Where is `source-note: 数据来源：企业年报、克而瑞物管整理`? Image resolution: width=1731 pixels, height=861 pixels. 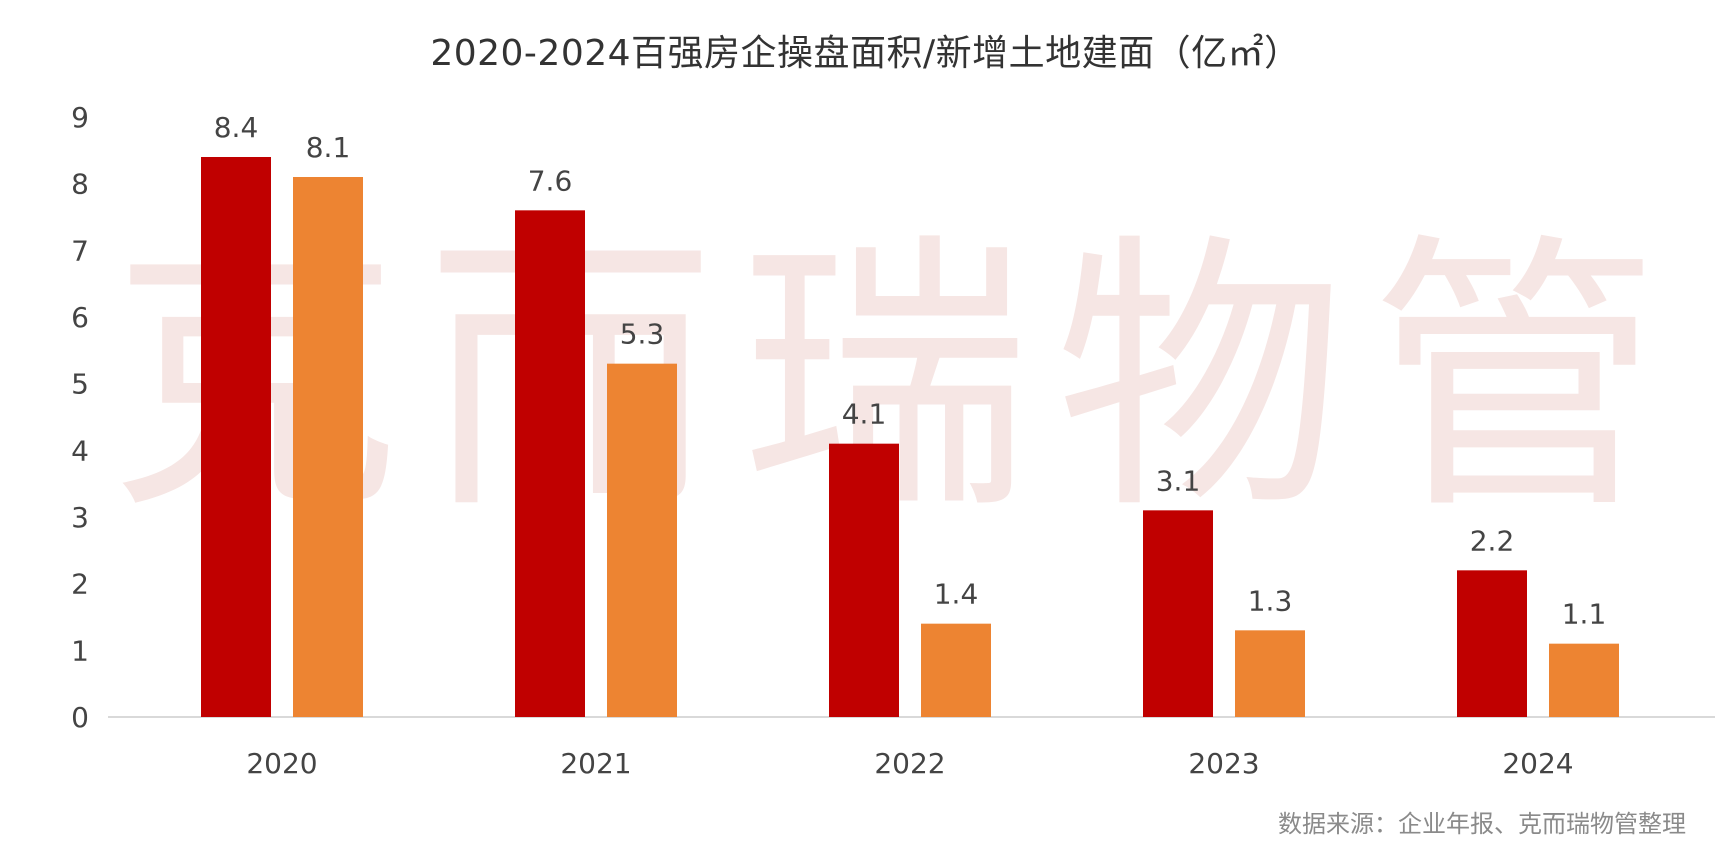
source-note: 数据来源：企业年报、克而瑞物管整理 is located at coordinates (1482, 824).